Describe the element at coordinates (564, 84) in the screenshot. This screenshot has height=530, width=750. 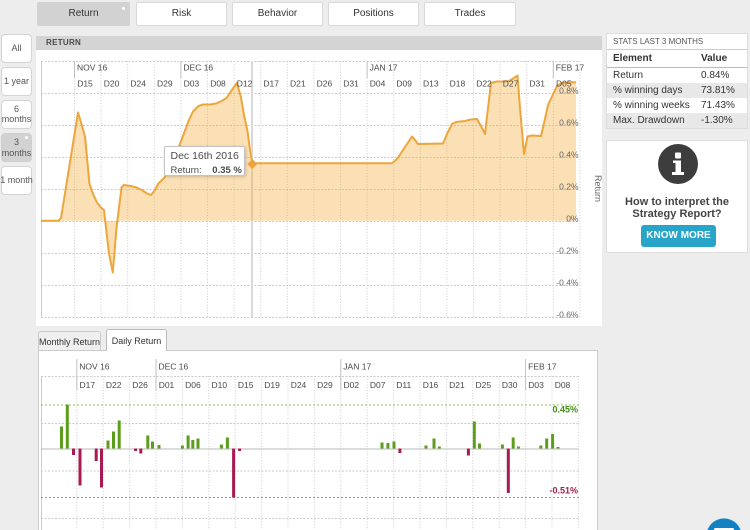
I see `svg-text: D05` at that location.